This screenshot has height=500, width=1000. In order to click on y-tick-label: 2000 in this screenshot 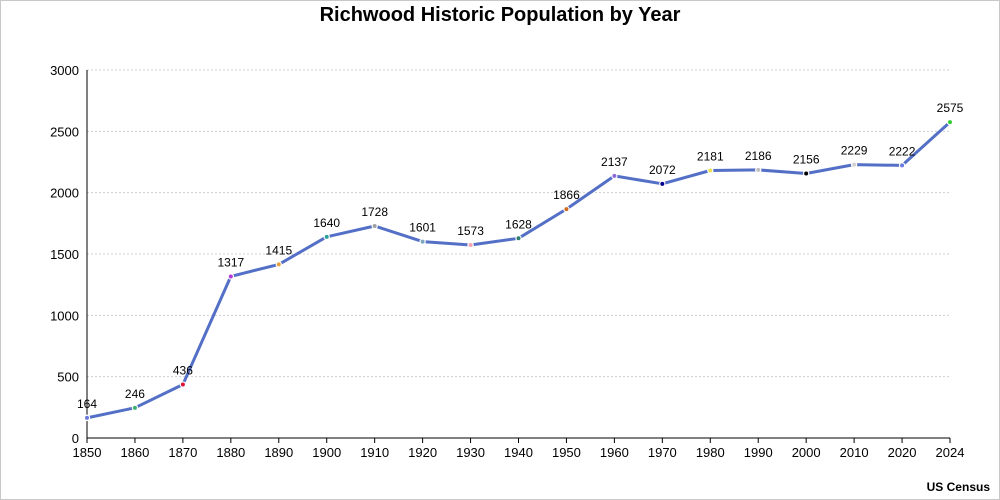, I will do `click(64, 193)`.